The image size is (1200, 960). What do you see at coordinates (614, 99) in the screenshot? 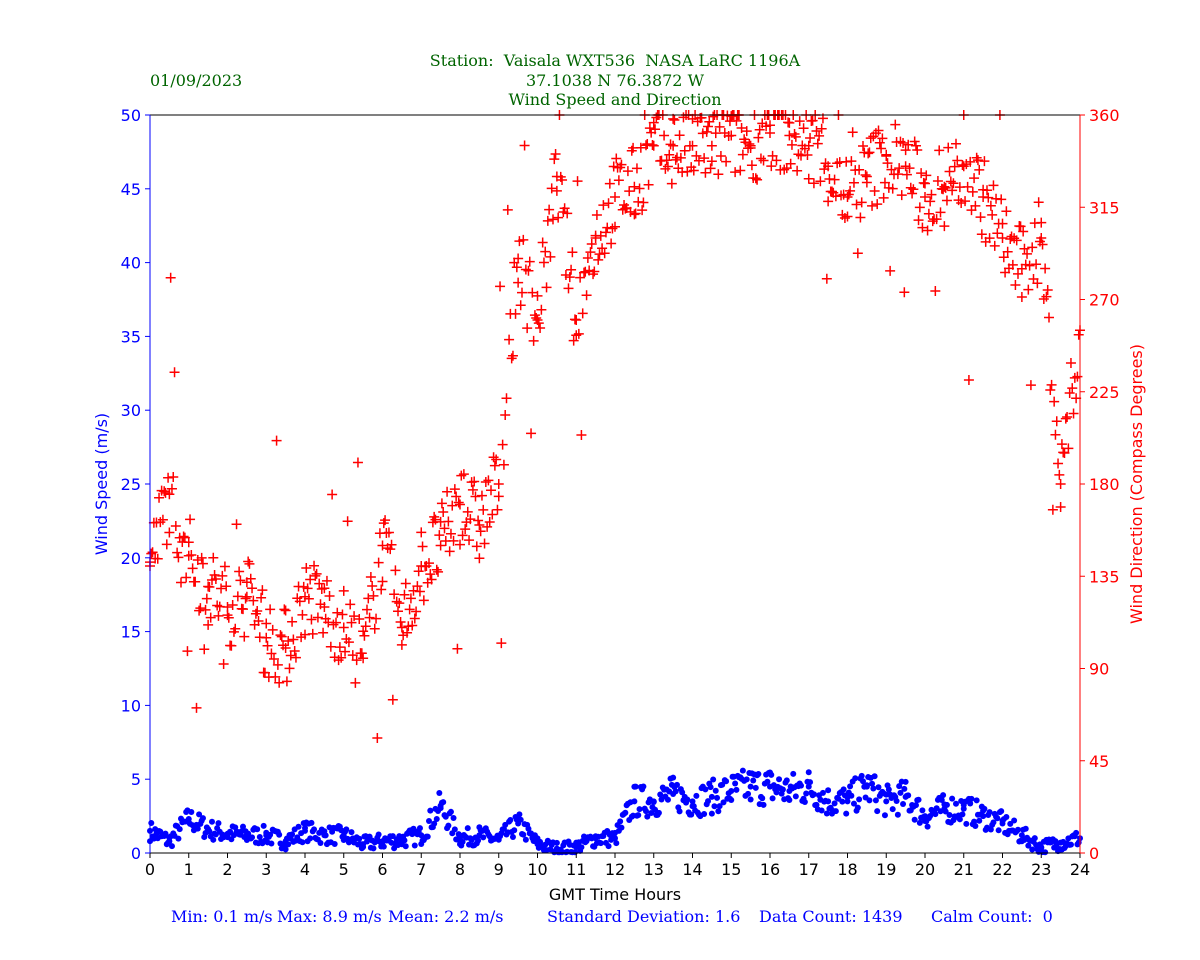
I see `chart-title: Wind Speed and Direction` at bounding box center [614, 99].